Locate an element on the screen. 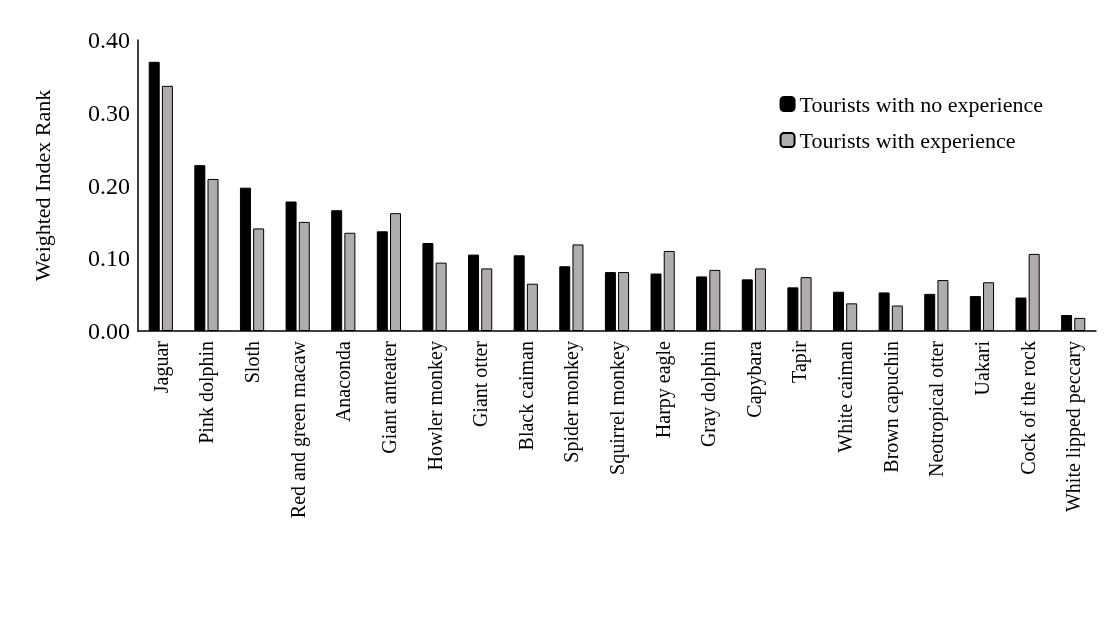 The width and height of the screenshot is (1120, 624). x-tick-label: Jaguar is located at coordinates (161, 367).